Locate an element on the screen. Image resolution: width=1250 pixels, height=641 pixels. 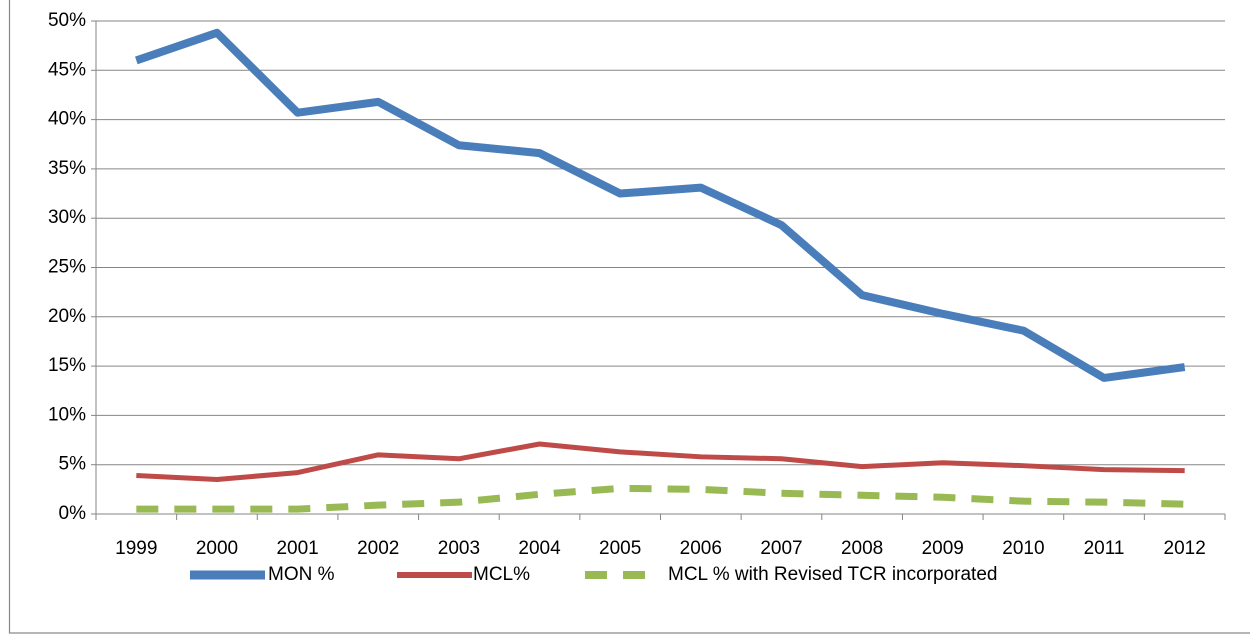
legend-label: MCL % with Revised TCR incorporated is located at coordinates (832, 574).